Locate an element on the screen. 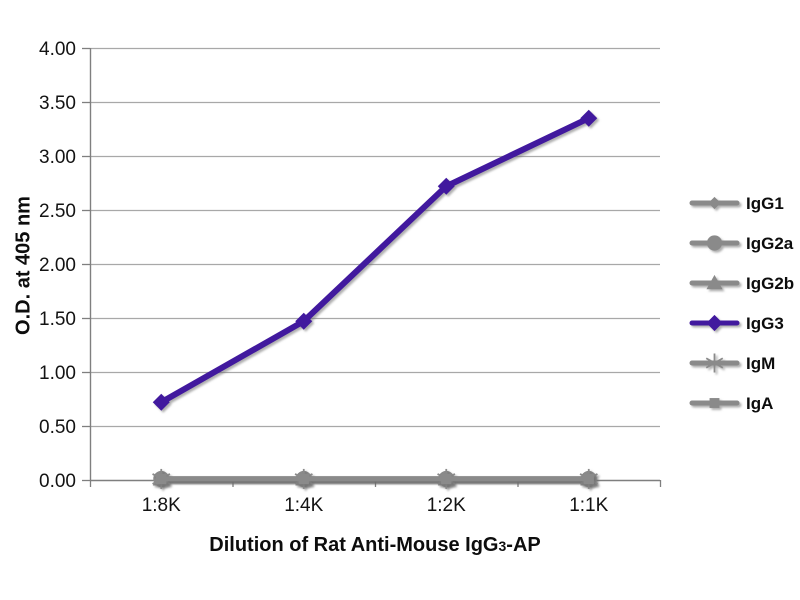 This screenshot has width=800, height=600. y-tick-label: 0.00 is located at coordinates (57, 481).